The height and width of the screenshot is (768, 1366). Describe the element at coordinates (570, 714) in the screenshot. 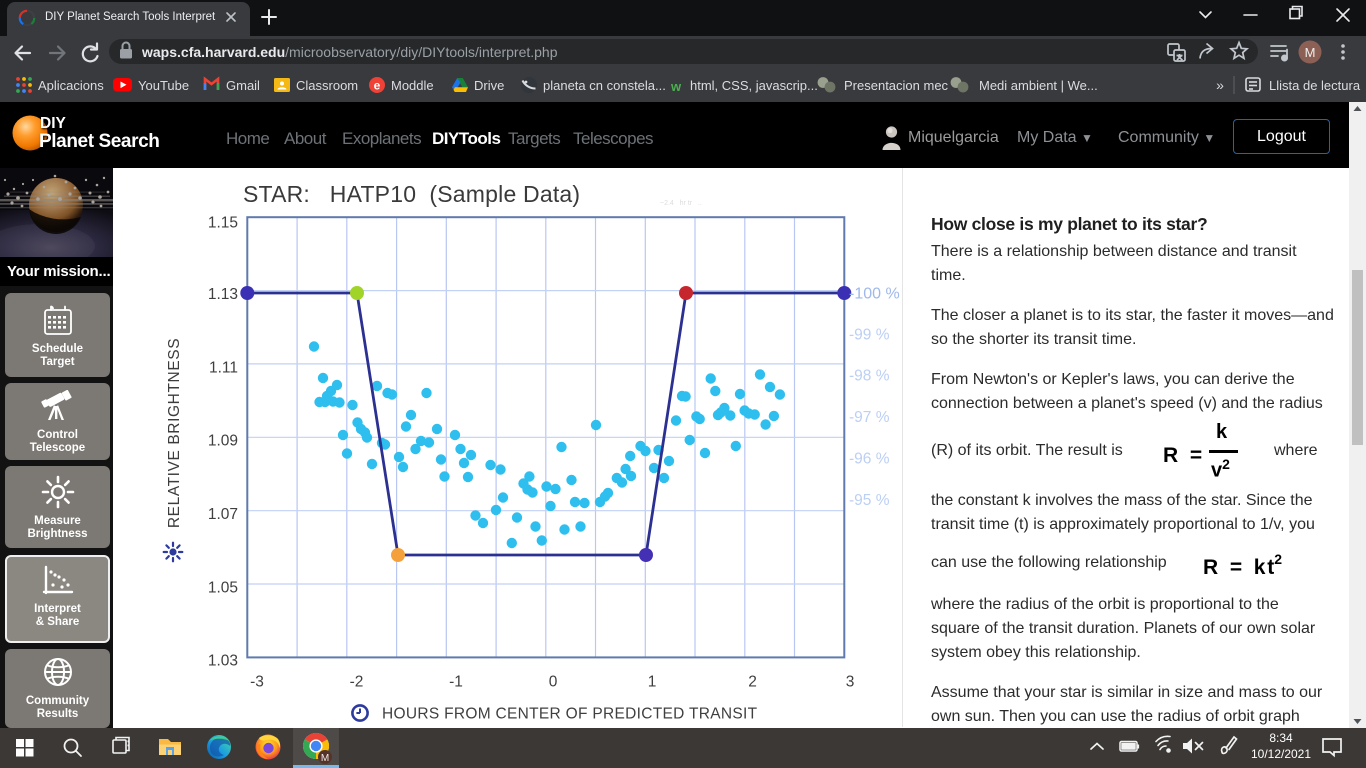

I see `svg-text:HOURS FROM CENTER OF PREDICTED: HOURS FROM CENTER OF PREDICTED TRANSIT` at that location.